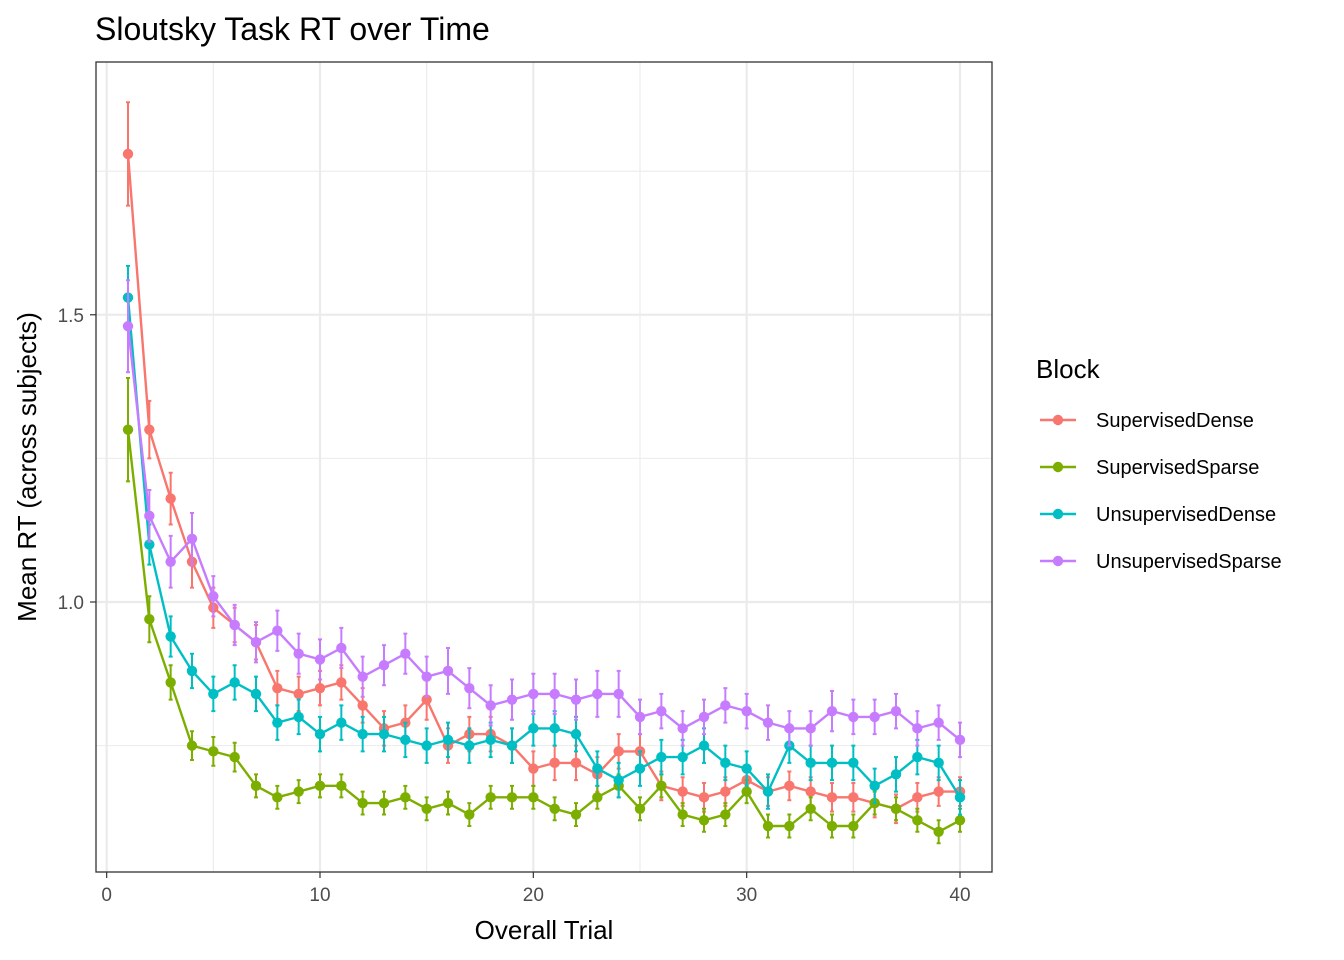 This screenshot has width=1344, height=960. Describe the element at coordinates (746, 895) in the screenshot. I see `x-tick-label: 30` at that location.